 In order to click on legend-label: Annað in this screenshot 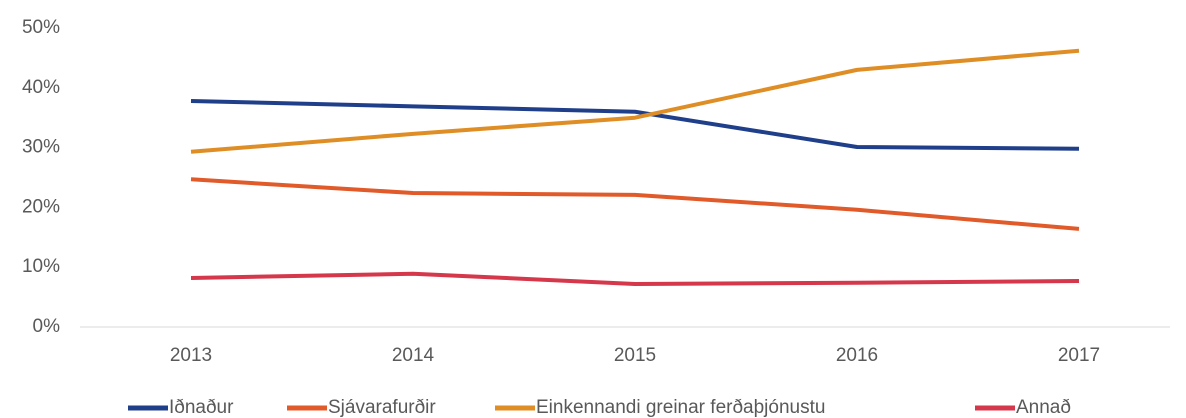, I will do `click(1043, 407)`.